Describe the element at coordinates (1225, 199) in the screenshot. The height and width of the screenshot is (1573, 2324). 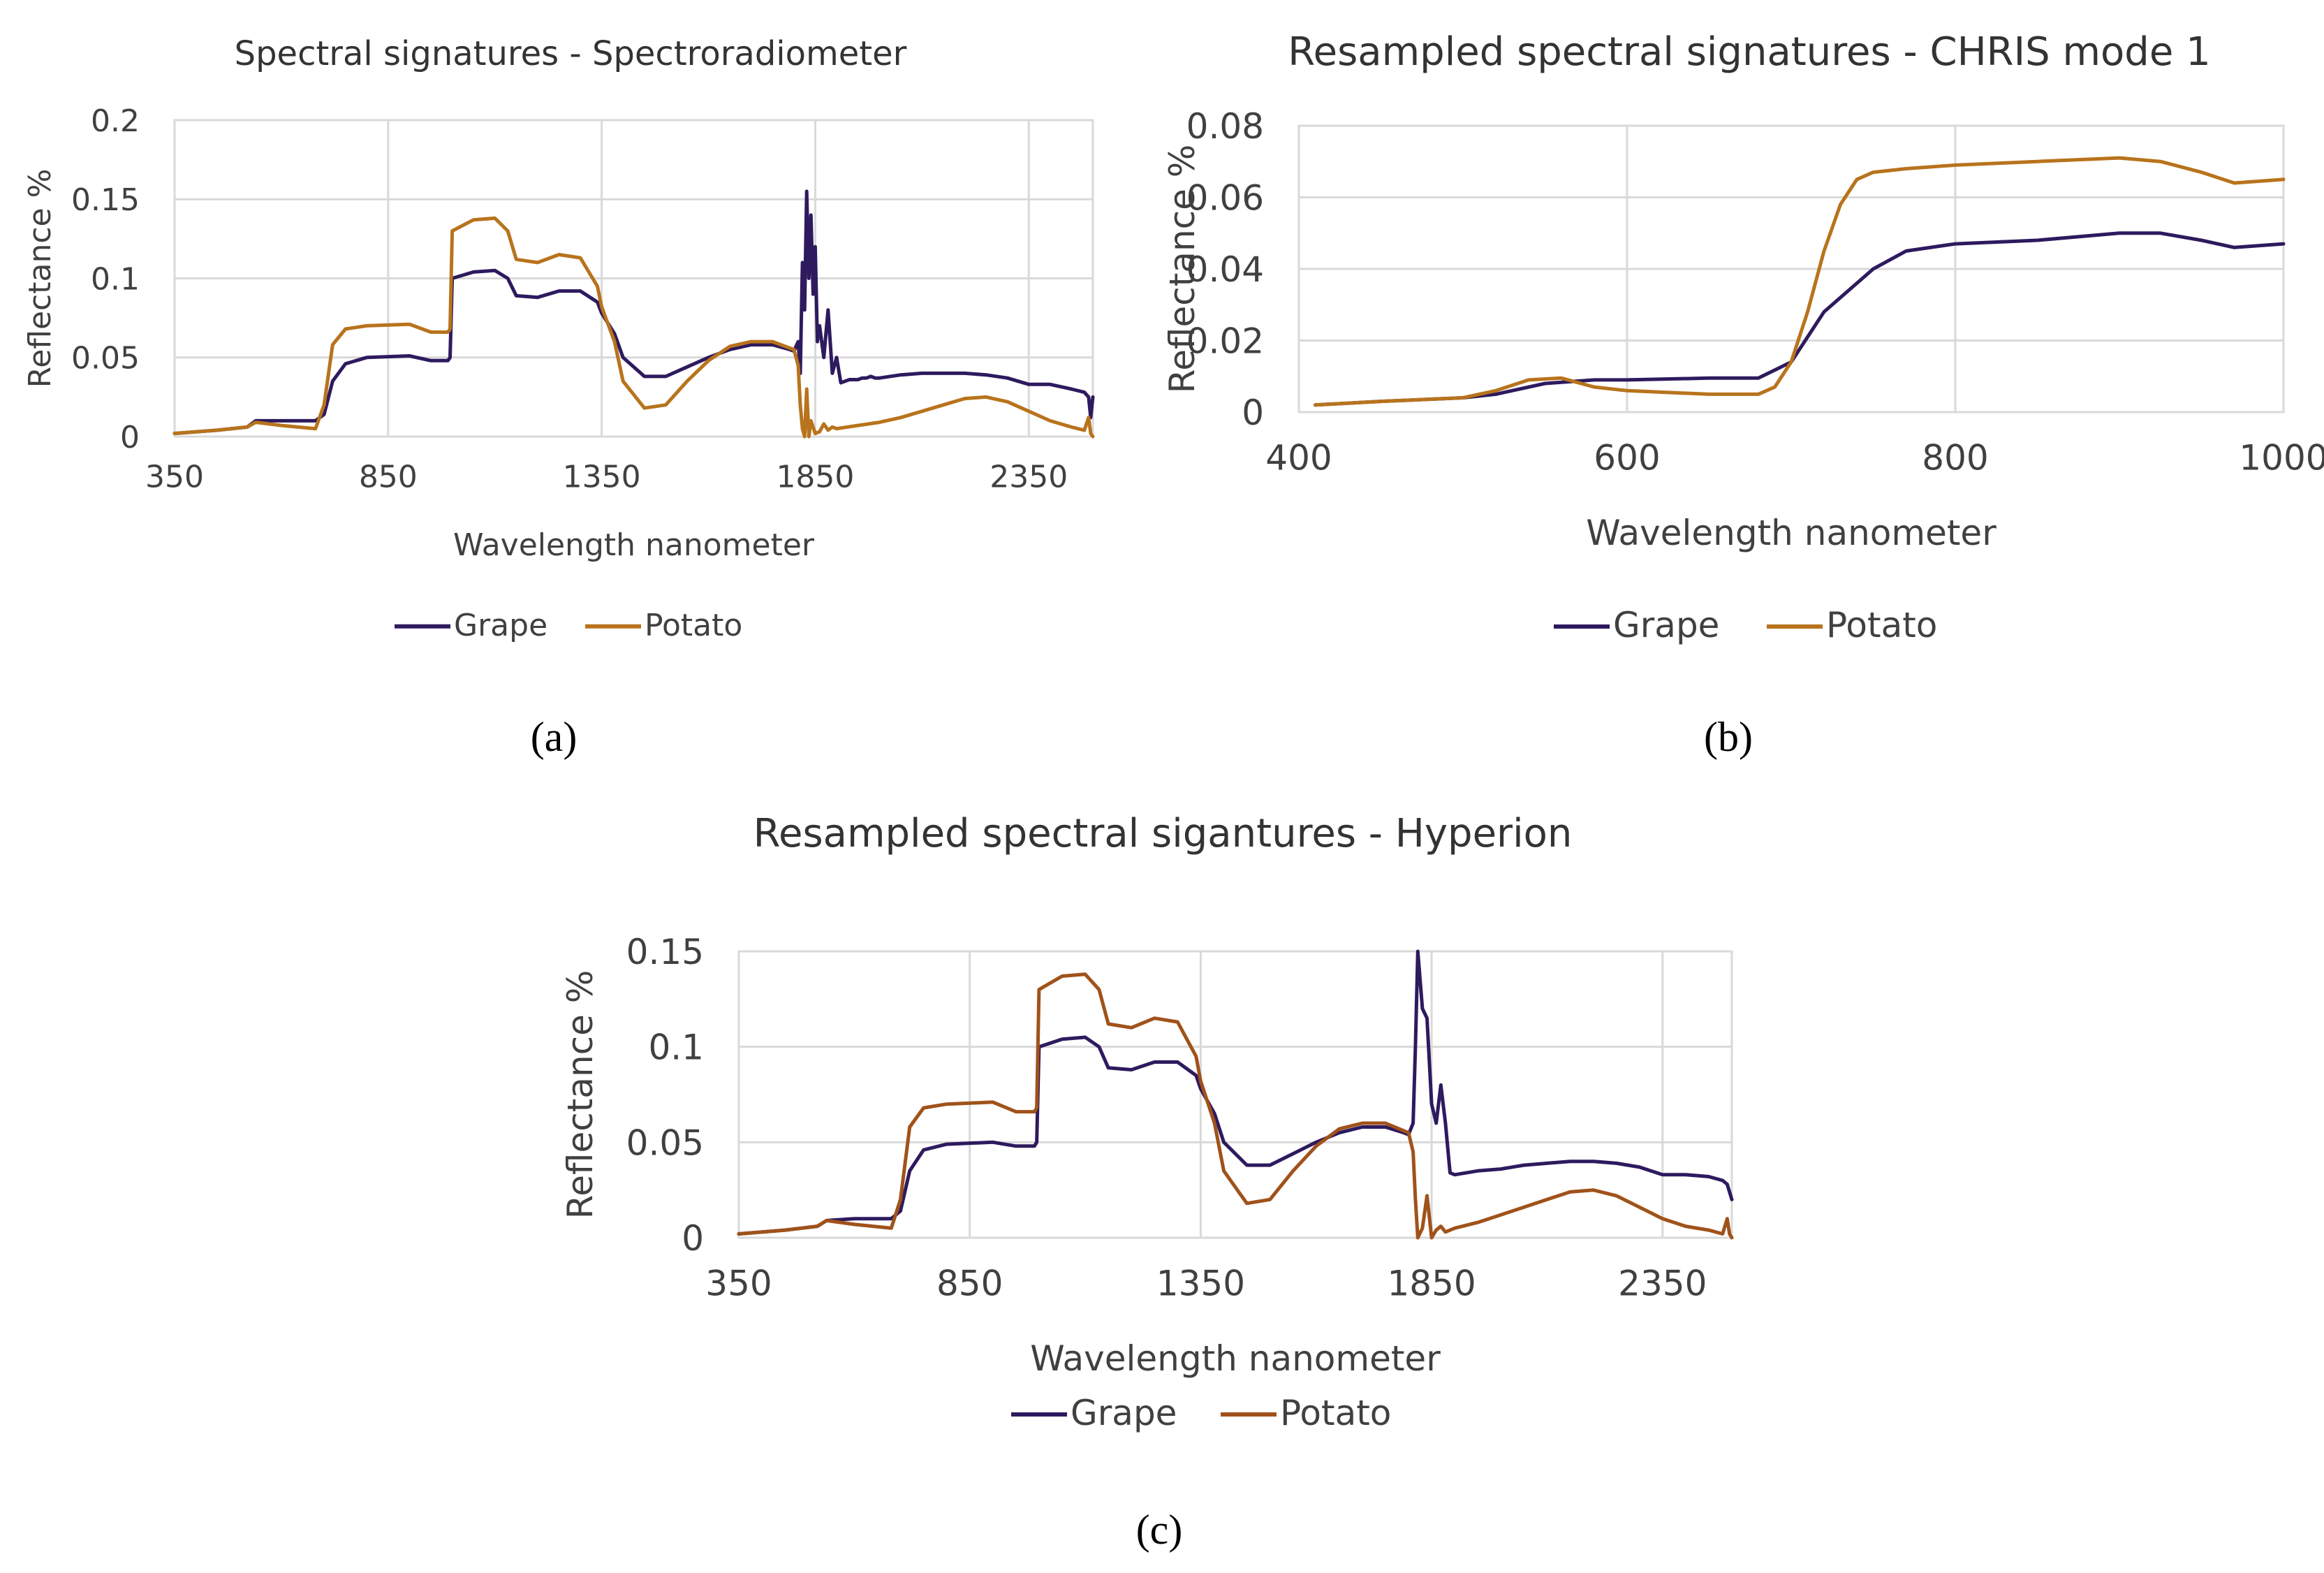
I see `y-tick-label: 0.06` at that location.